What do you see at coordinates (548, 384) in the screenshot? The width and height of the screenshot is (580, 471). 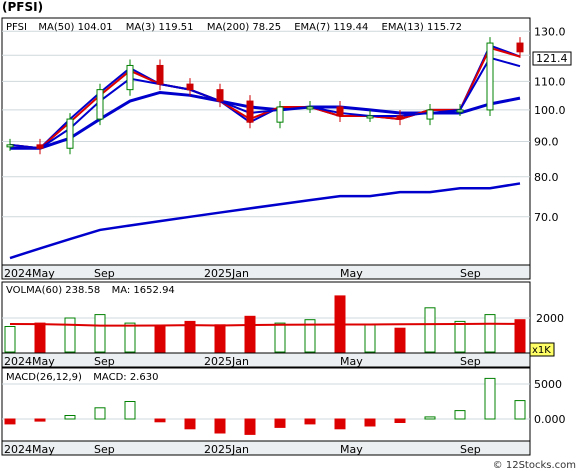 I see `macd-tick-label: 5000` at bounding box center [548, 384].